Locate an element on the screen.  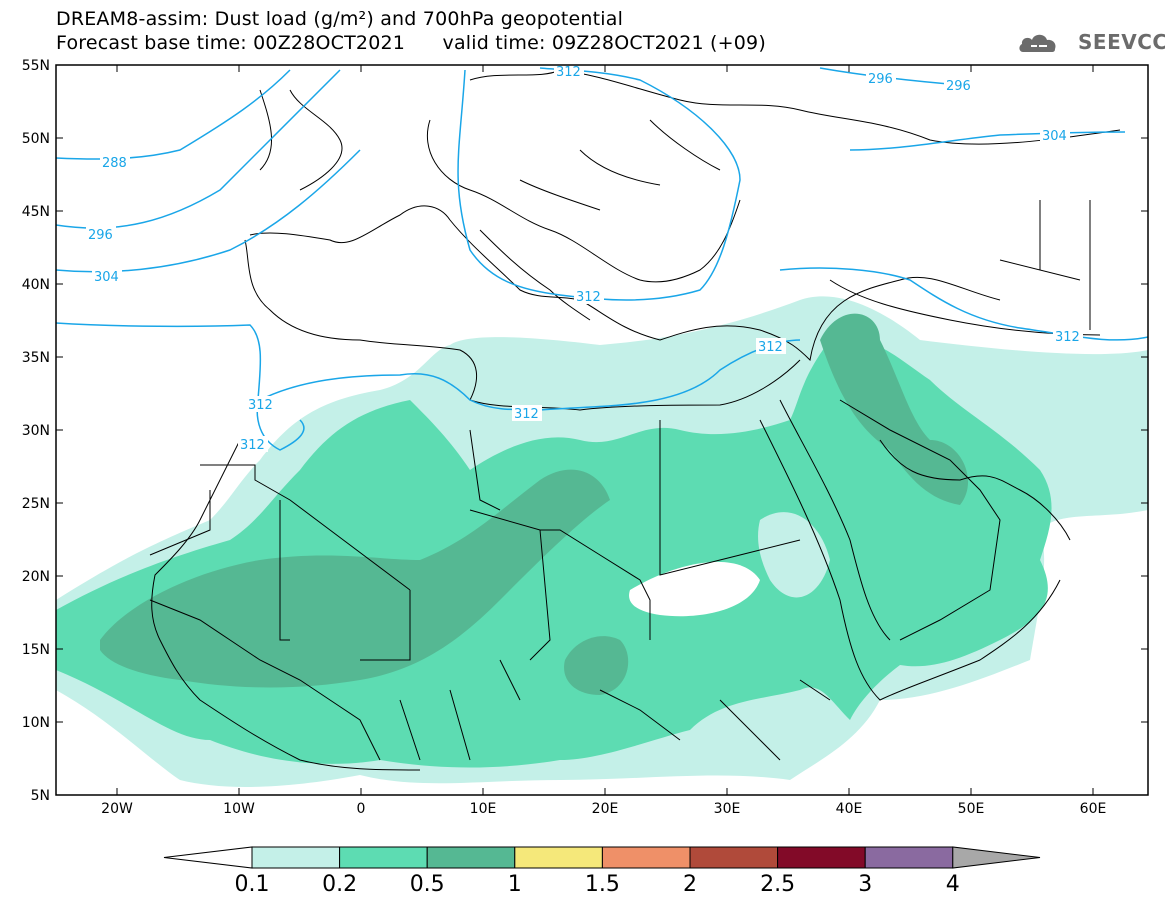
lat-tick-label: 55N is located at coordinates (36, 66).